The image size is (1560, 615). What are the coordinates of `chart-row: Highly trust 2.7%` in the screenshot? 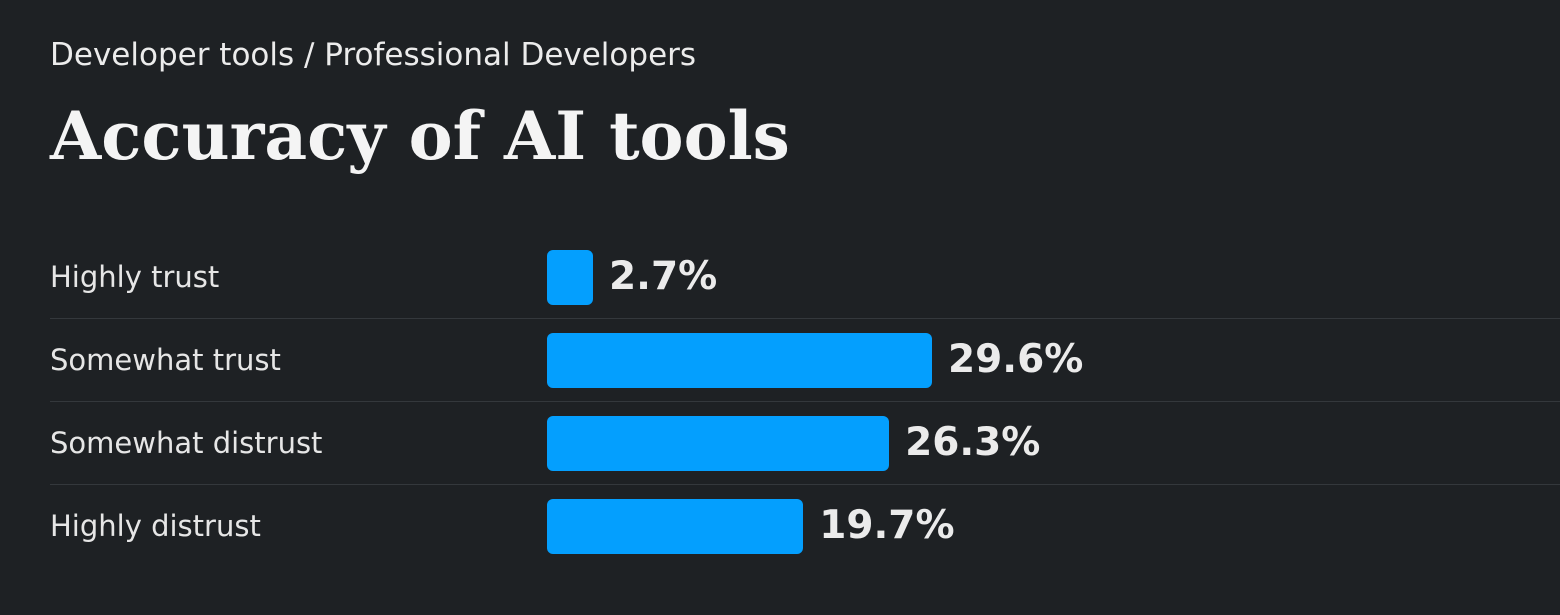 It's located at (780, 277).